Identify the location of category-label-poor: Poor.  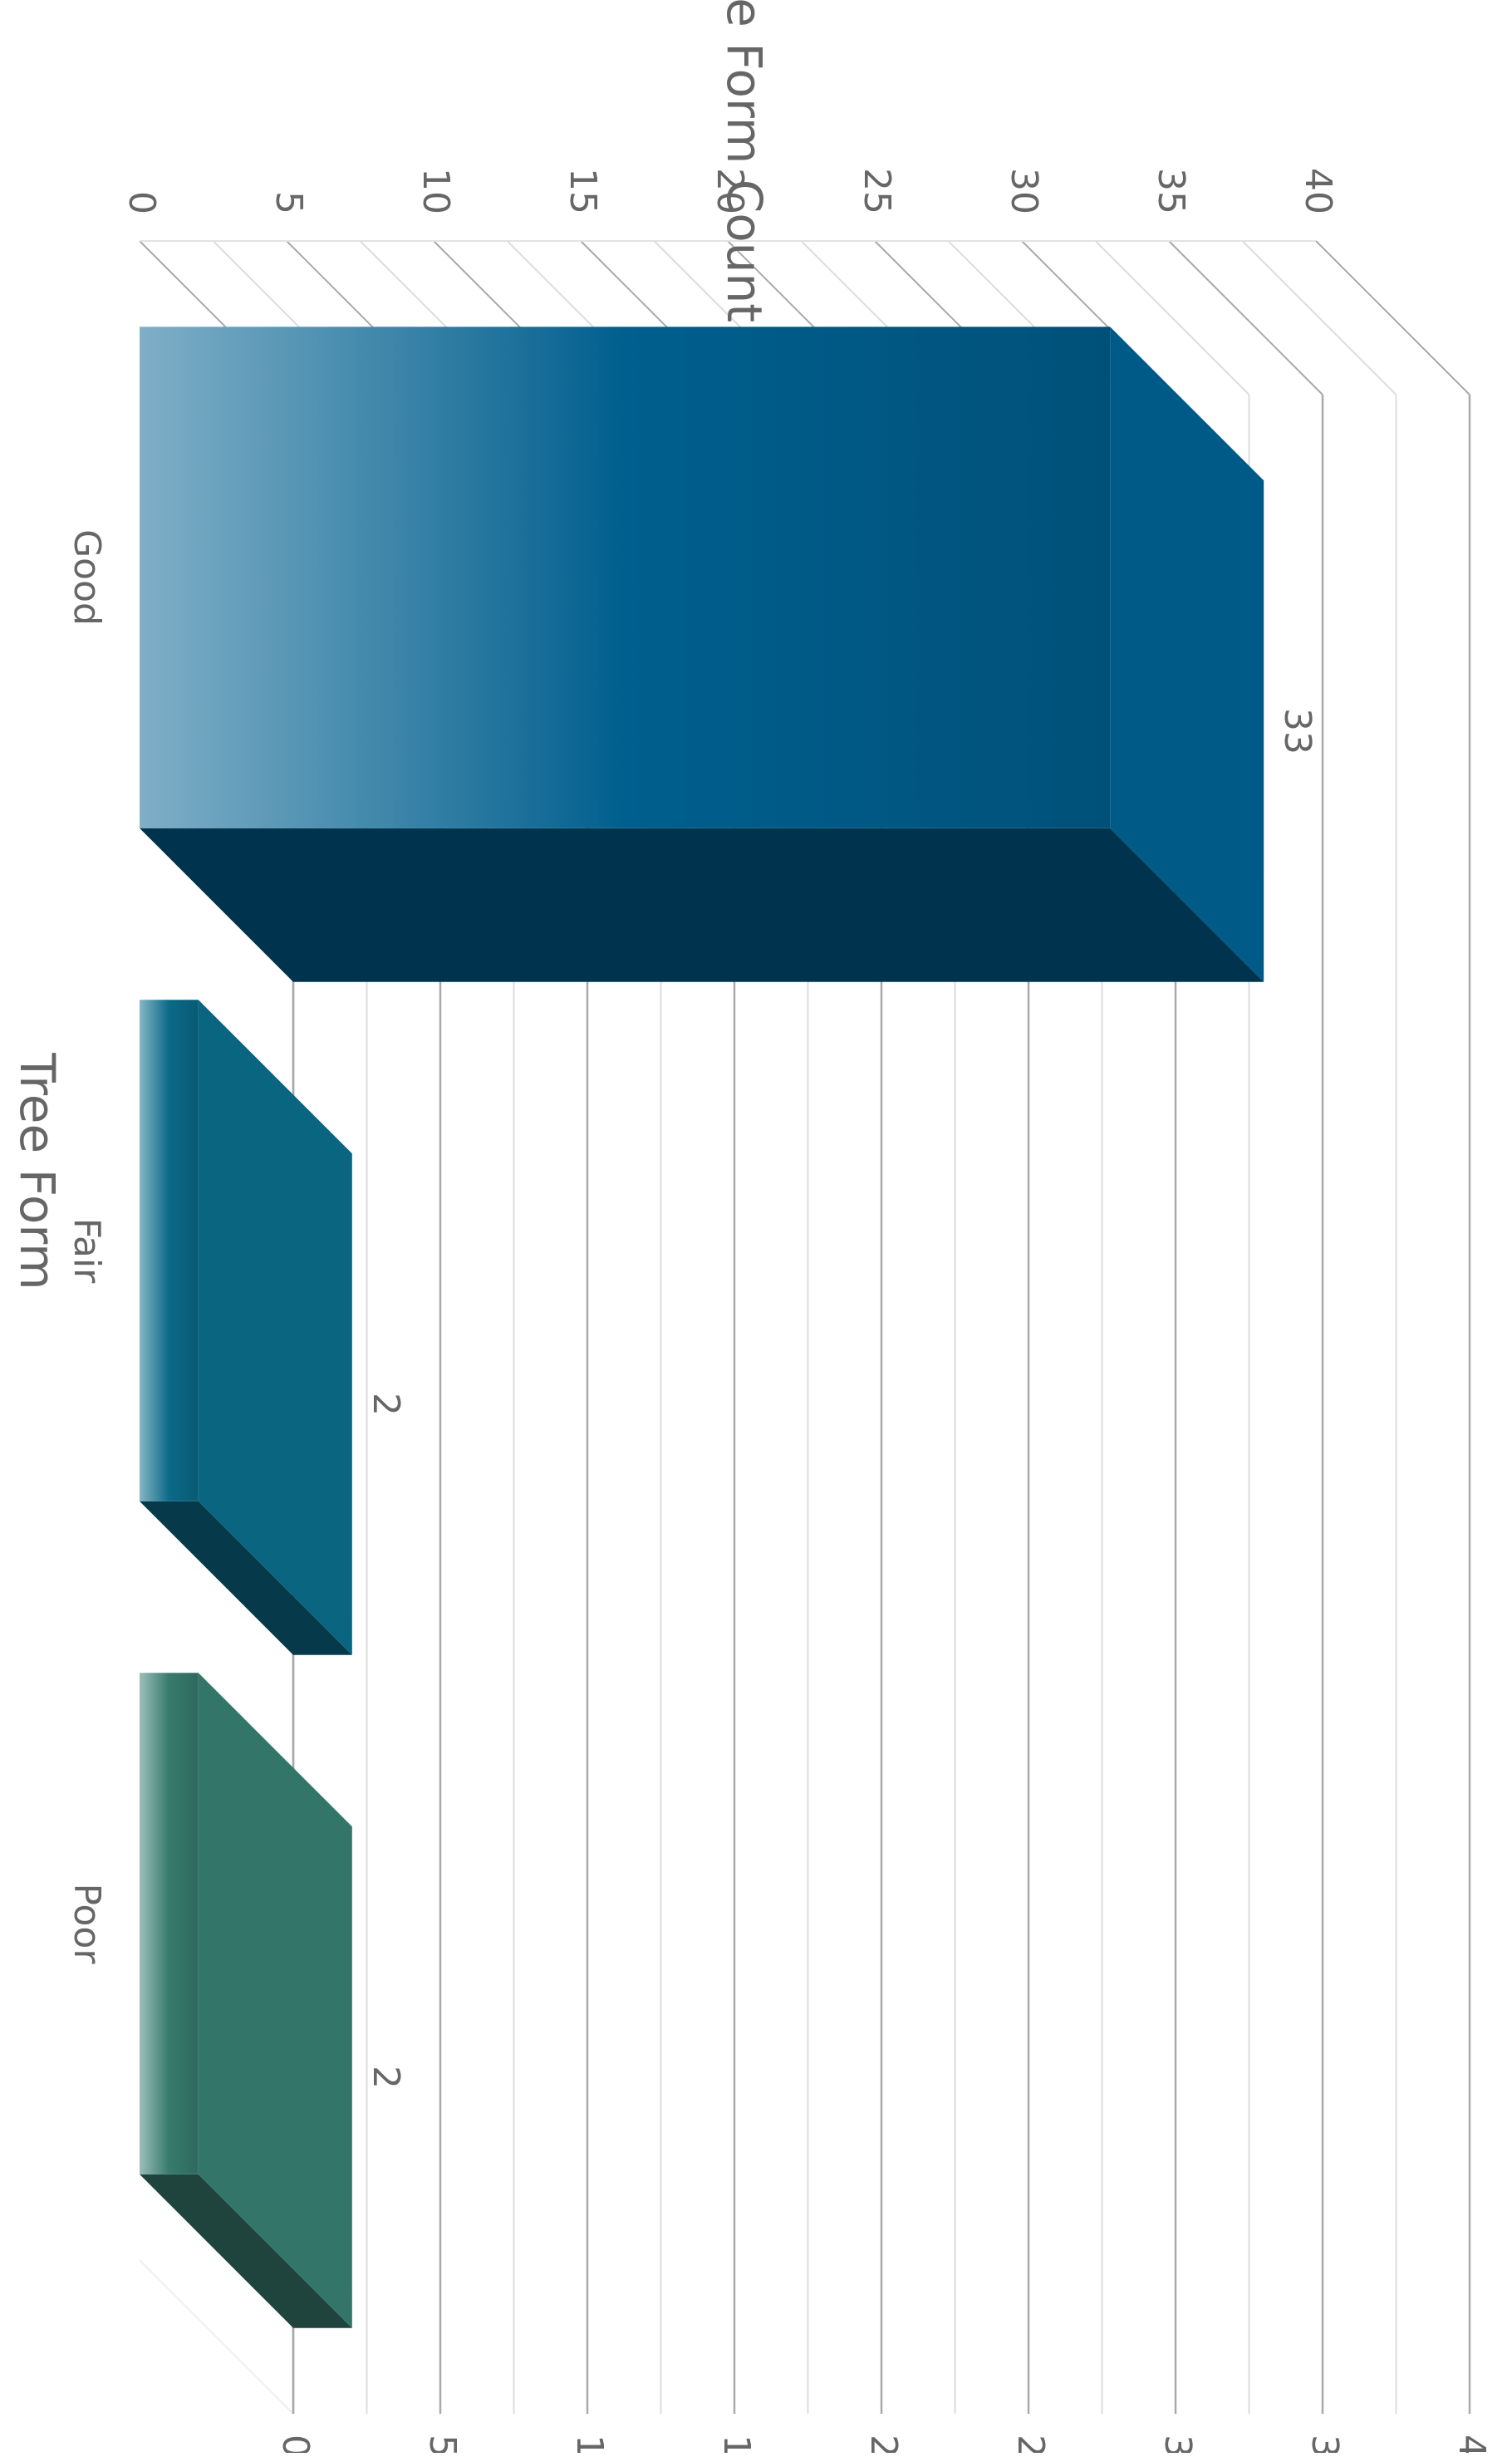
(87, 1925).